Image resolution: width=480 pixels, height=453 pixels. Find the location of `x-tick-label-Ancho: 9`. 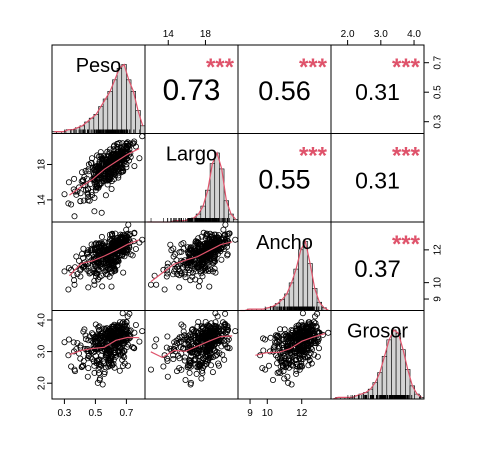

x-tick-label-Ancho: 9 is located at coordinates (250, 413).